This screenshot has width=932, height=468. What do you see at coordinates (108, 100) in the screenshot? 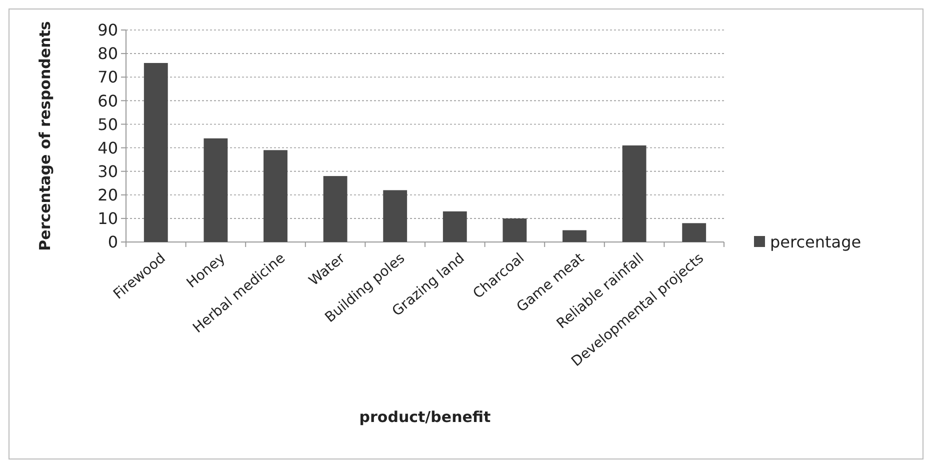
I see `y-tick-label: 60` at bounding box center [108, 100].